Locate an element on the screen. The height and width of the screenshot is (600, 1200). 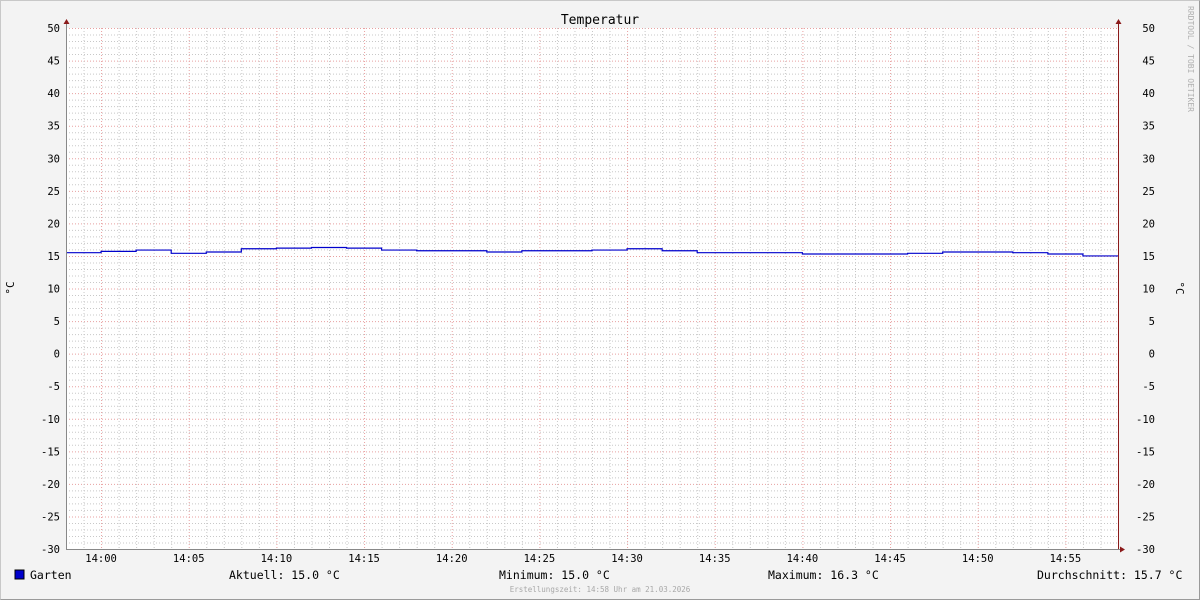
y-tick-label-left: 45 is located at coordinates (53, 62).